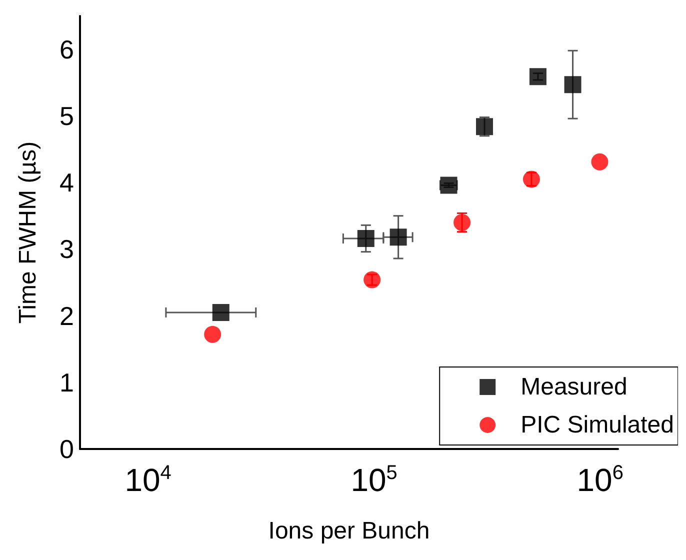 The width and height of the screenshot is (686, 560). I want to click on y-tick-label: 6, so click(67, 49).